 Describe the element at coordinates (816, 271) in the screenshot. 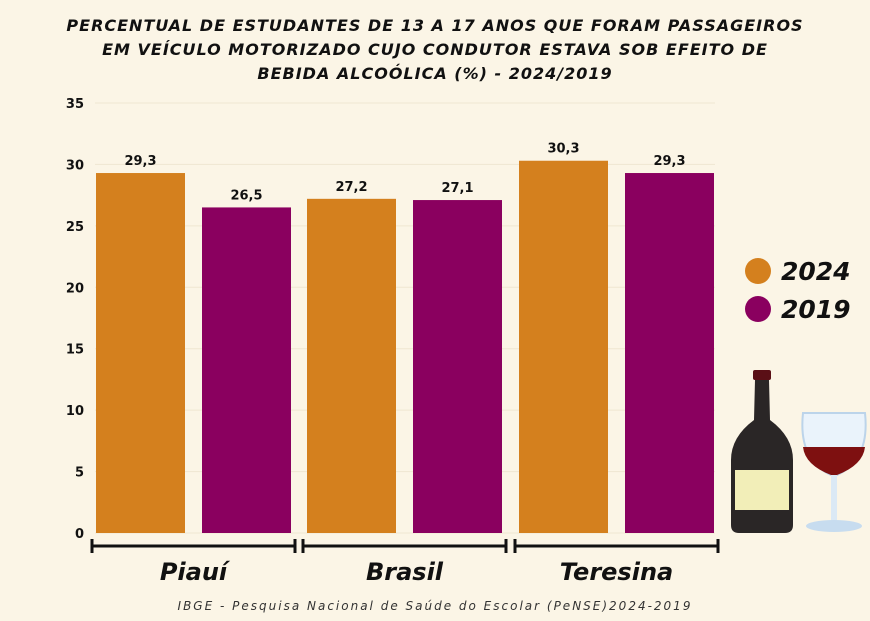

I see `legend-label-2024: 2024` at that location.